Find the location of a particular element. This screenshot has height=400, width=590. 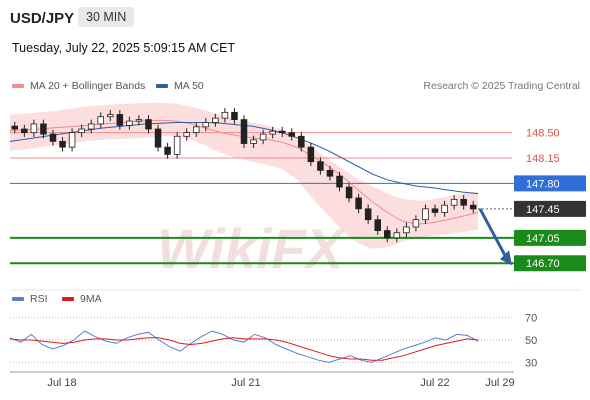

x-tick-label: Jul 18 is located at coordinates (61, 383).